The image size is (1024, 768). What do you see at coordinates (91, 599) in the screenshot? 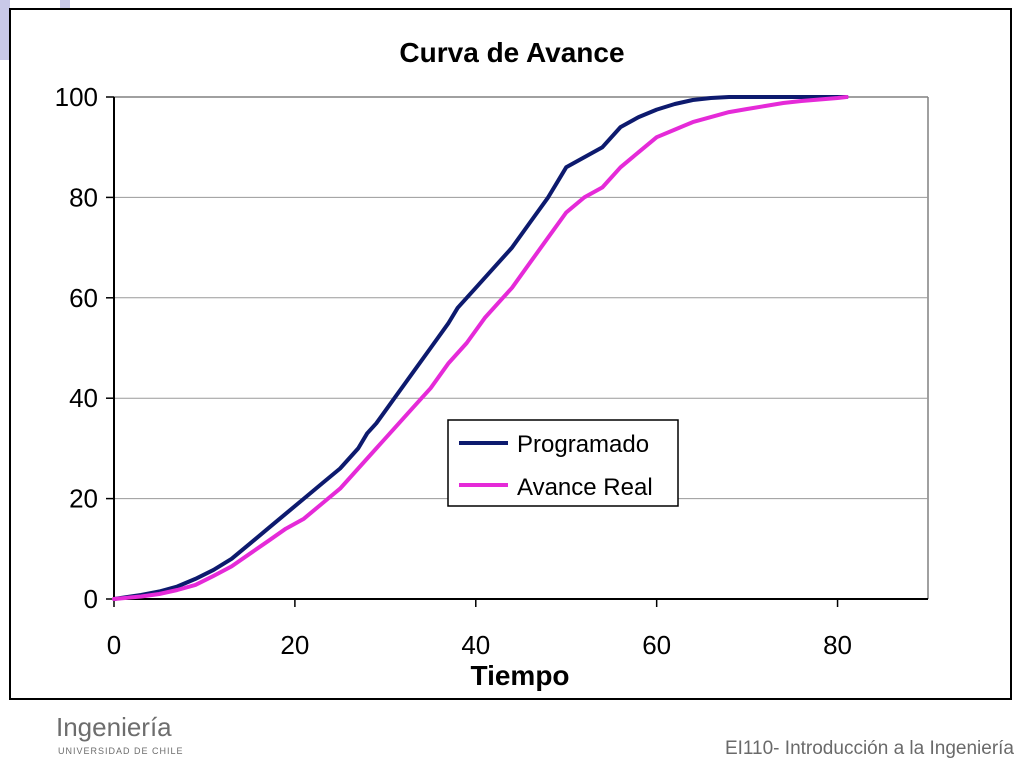
I see `y-tick-label: 0` at bounding box center [91, 599].